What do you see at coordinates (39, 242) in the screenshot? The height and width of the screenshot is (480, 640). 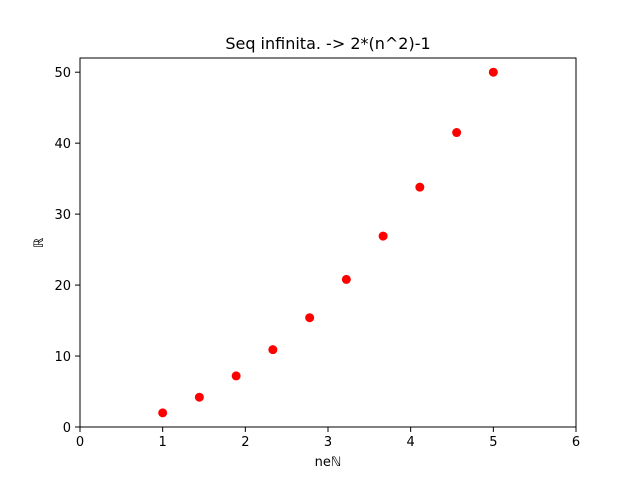 I see `y-axis-label: ℝ` at bounding box center [39, 242].